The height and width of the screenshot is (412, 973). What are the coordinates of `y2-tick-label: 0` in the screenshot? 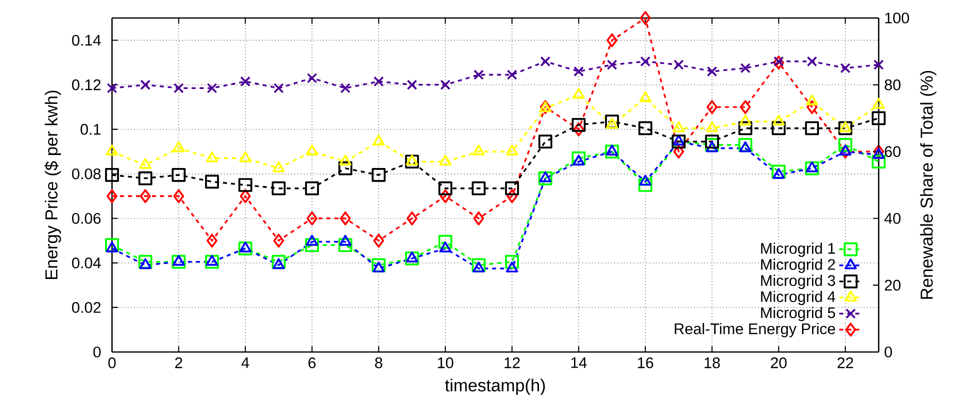 It's located at (888, 352).